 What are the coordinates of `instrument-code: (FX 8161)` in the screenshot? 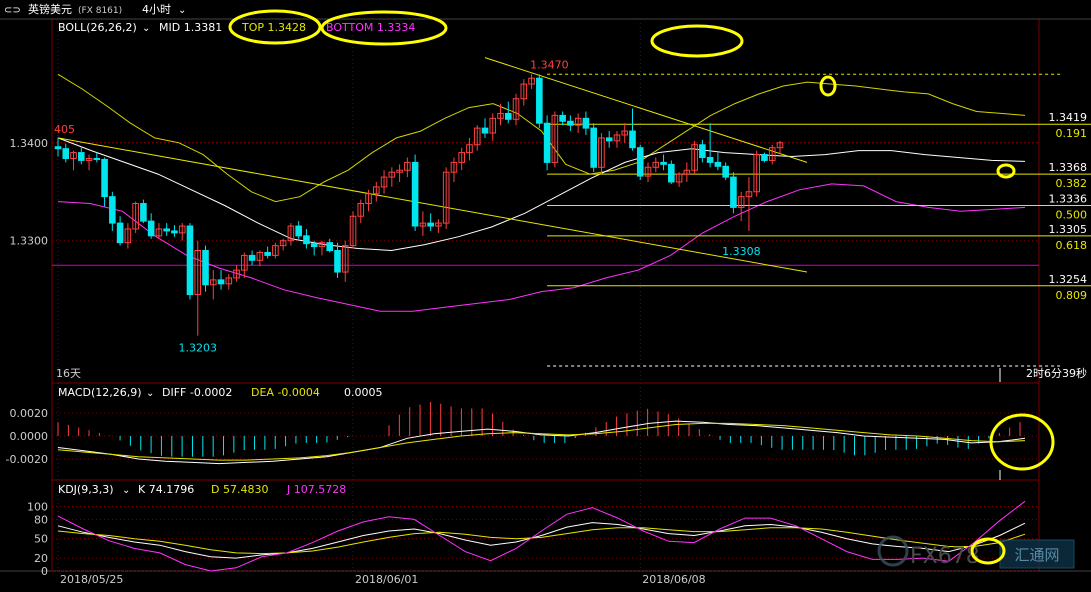 It's located at (100, 11).